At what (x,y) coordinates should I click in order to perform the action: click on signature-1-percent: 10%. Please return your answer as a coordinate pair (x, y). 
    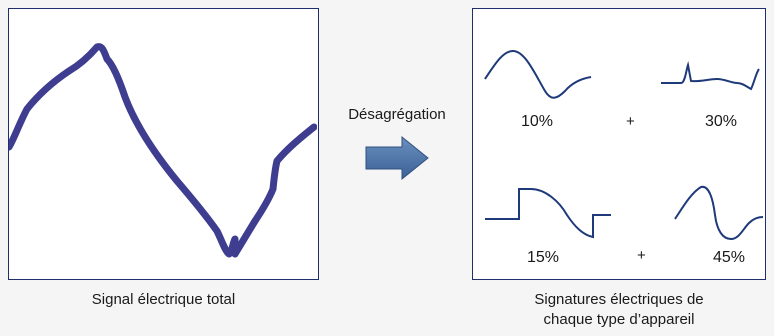
    Looking at the image, I should click on (537, 121).